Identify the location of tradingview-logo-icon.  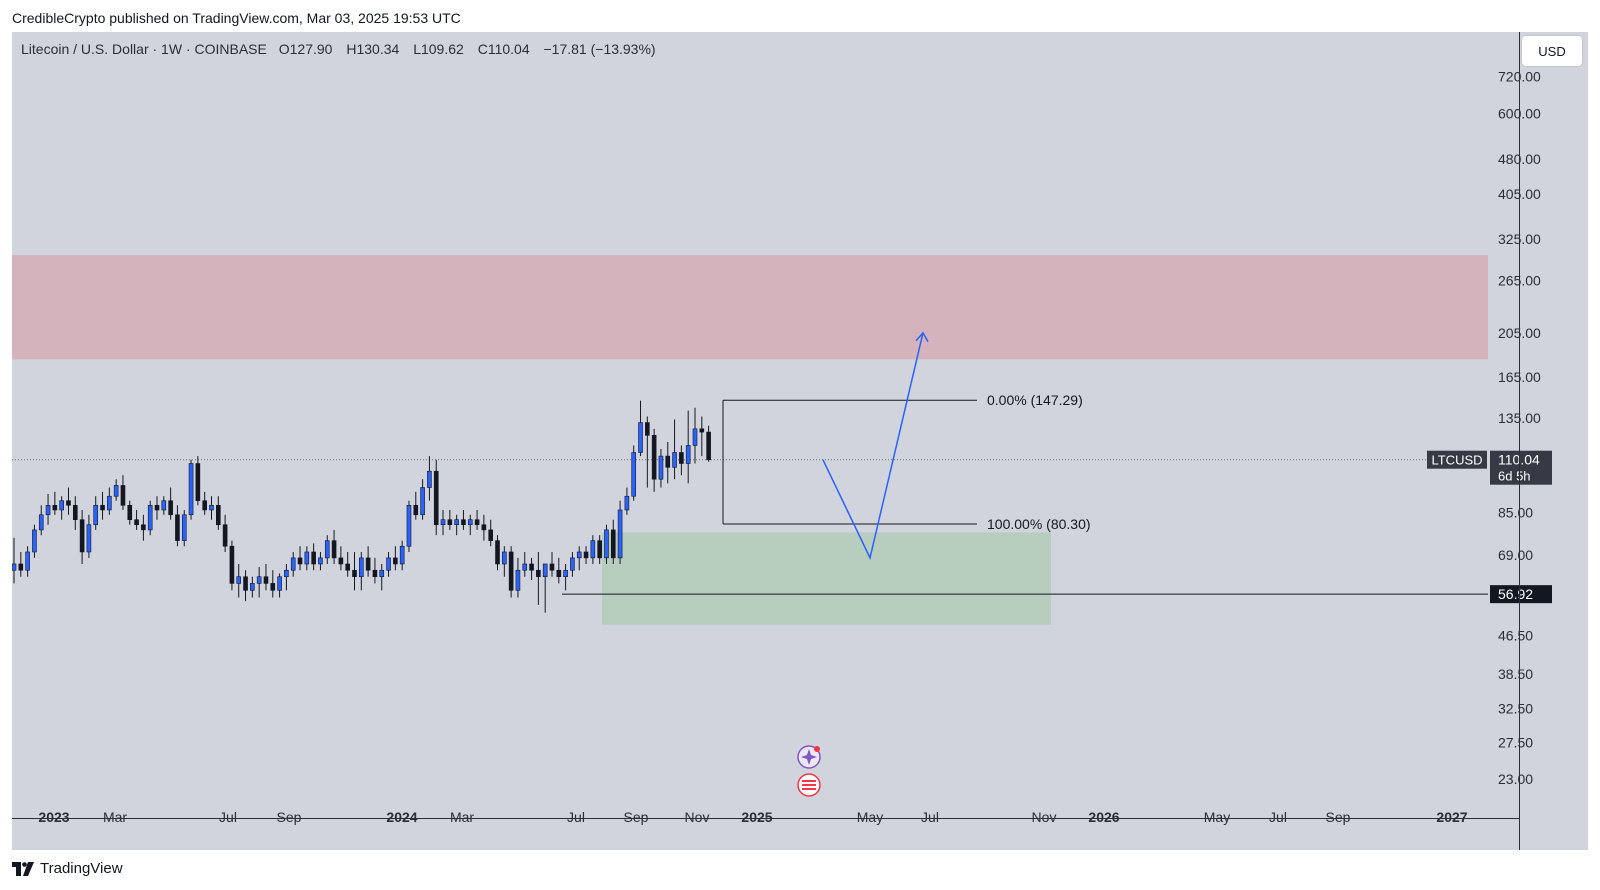
(23, 868).